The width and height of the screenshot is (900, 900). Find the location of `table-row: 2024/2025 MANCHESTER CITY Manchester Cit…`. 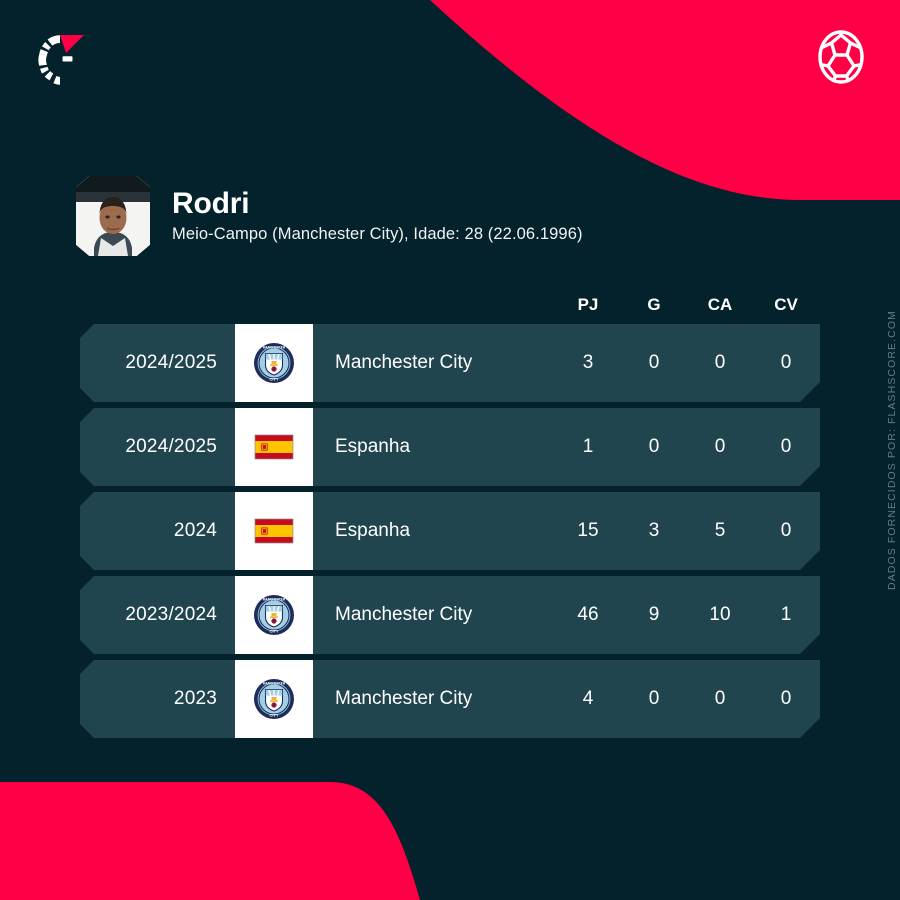

table-row: 2024/2025 MANCHESTER CITY Manchester Cit… is located at coordinates (450, 363).